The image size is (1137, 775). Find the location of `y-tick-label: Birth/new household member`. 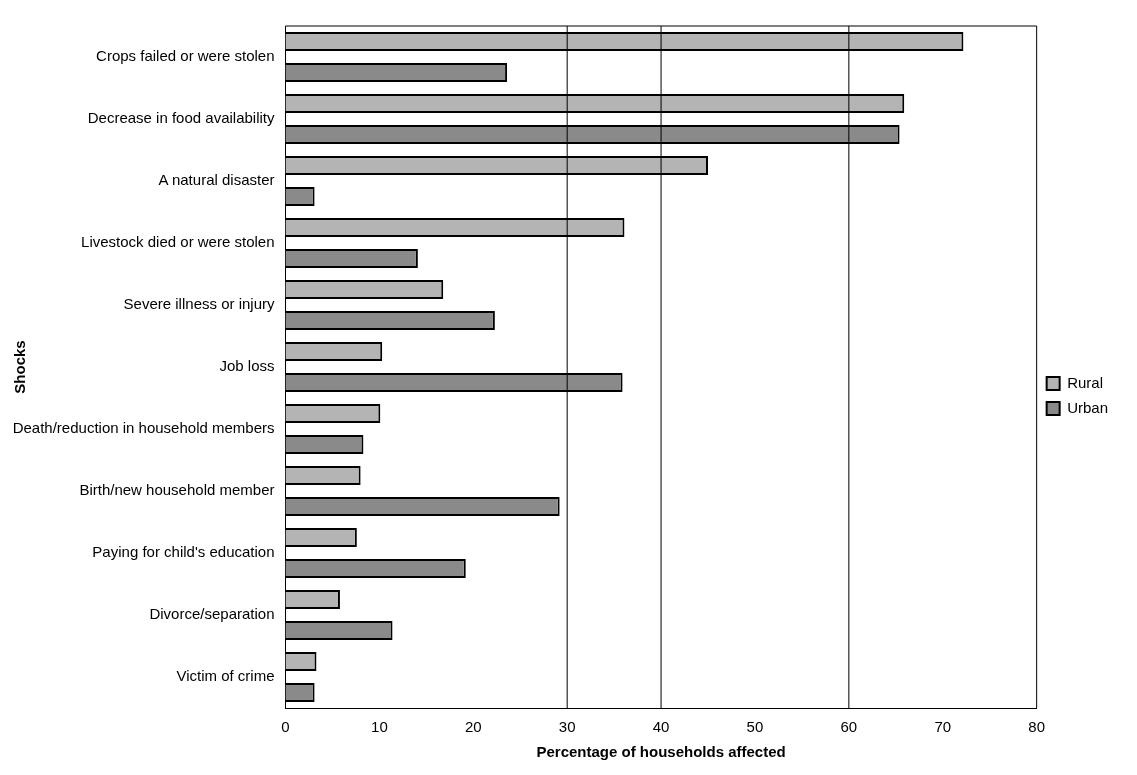

y-tick-label: Birth/new household member is located at coordinates (177, 490).